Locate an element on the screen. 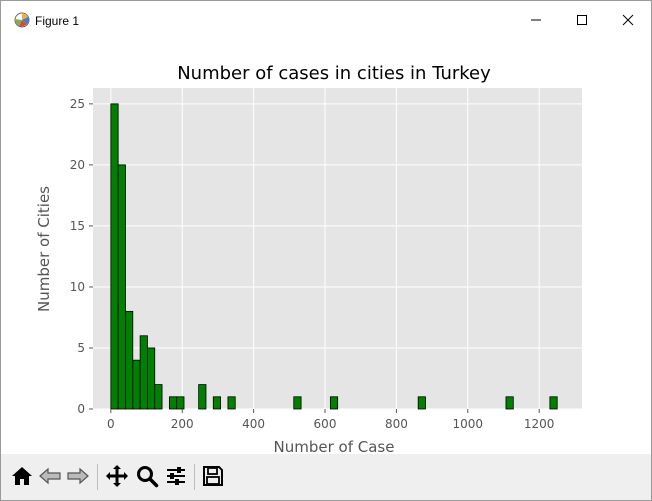  save-floppy-icon is located at coordinates (213, 476).